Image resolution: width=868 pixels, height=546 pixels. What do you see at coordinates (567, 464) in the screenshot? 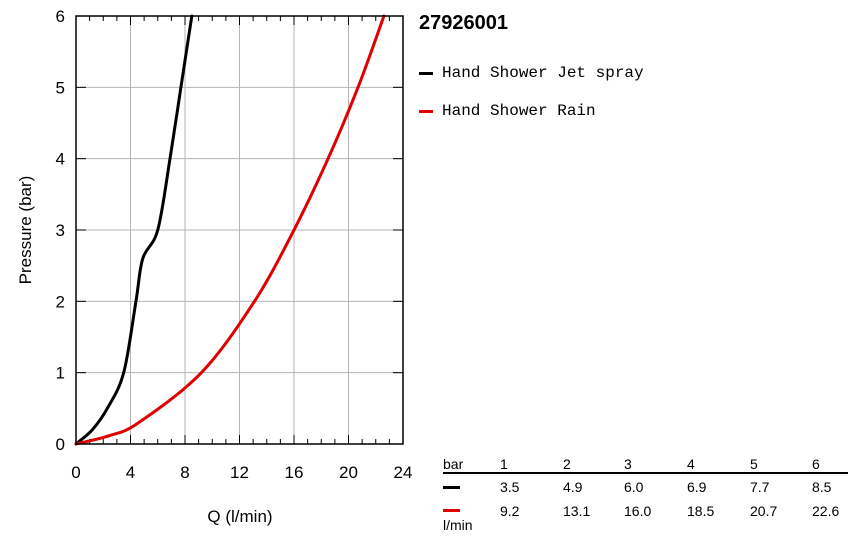
I see `table-column-header: 2` at bounding box center [567, 464].